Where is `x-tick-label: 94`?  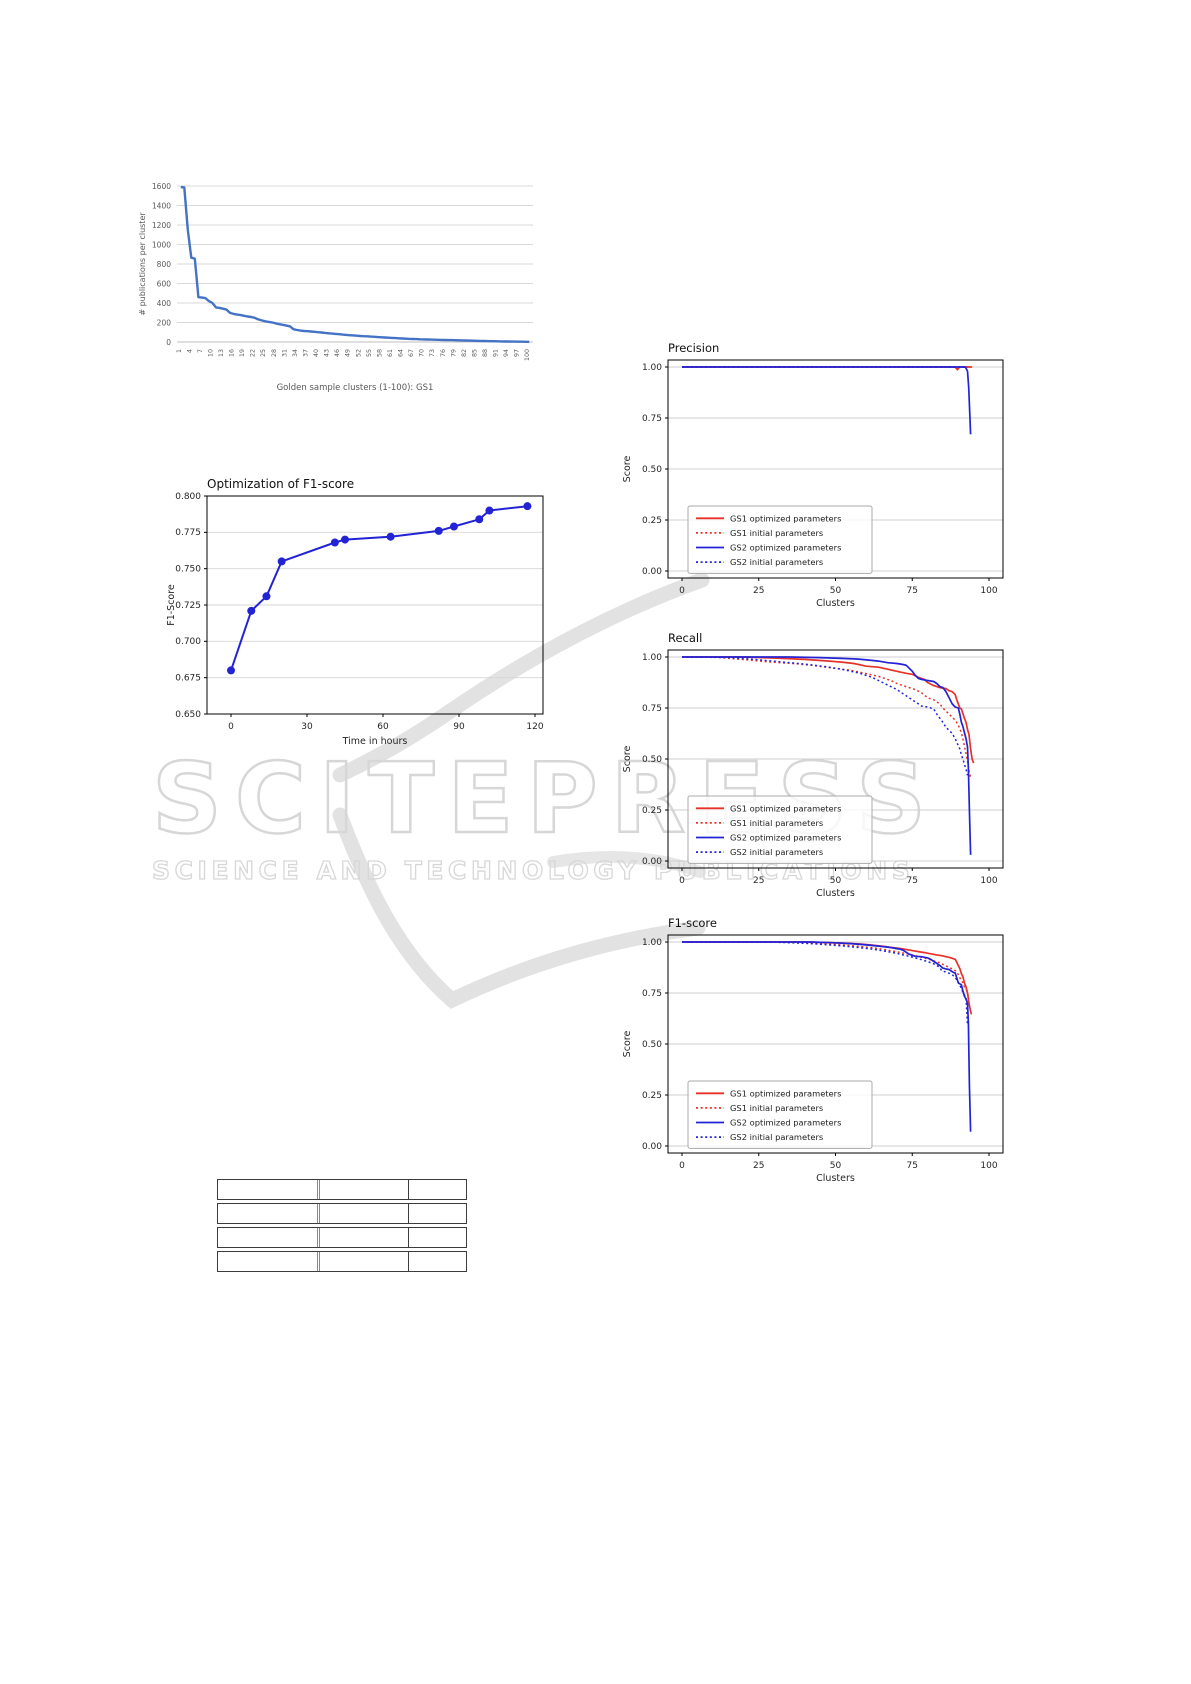
x-tick-label: 94 is located at coordinates (506, 353).